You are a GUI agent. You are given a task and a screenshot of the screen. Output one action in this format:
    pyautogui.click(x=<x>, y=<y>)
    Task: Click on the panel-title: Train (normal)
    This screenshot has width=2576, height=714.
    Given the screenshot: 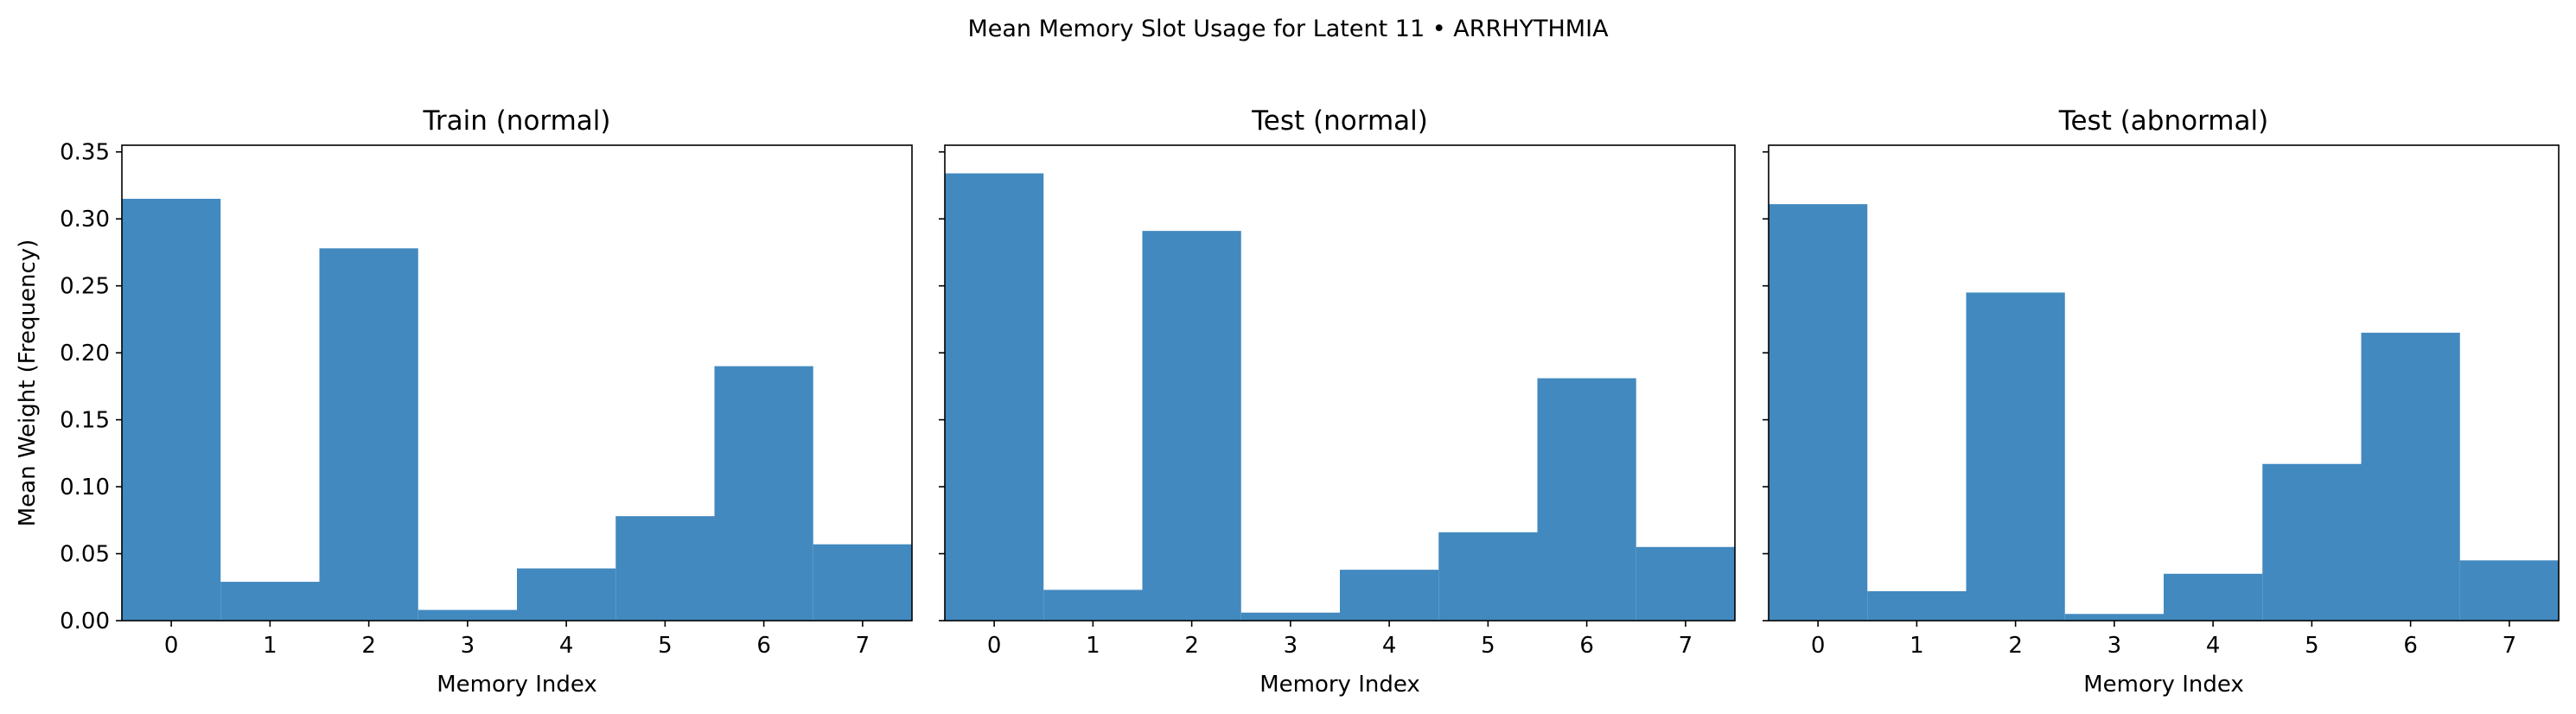 What is the action you would take?
    pyautogui.click(x=516, y=121)
    